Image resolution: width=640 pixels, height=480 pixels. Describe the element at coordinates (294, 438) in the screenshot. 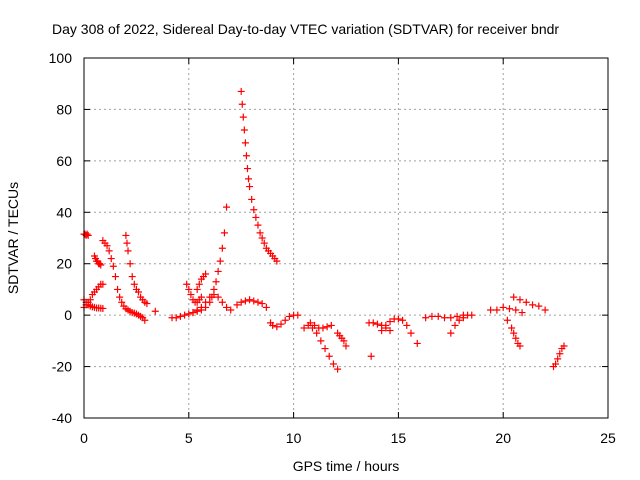

I see `x-tick-label: 10` at that location.